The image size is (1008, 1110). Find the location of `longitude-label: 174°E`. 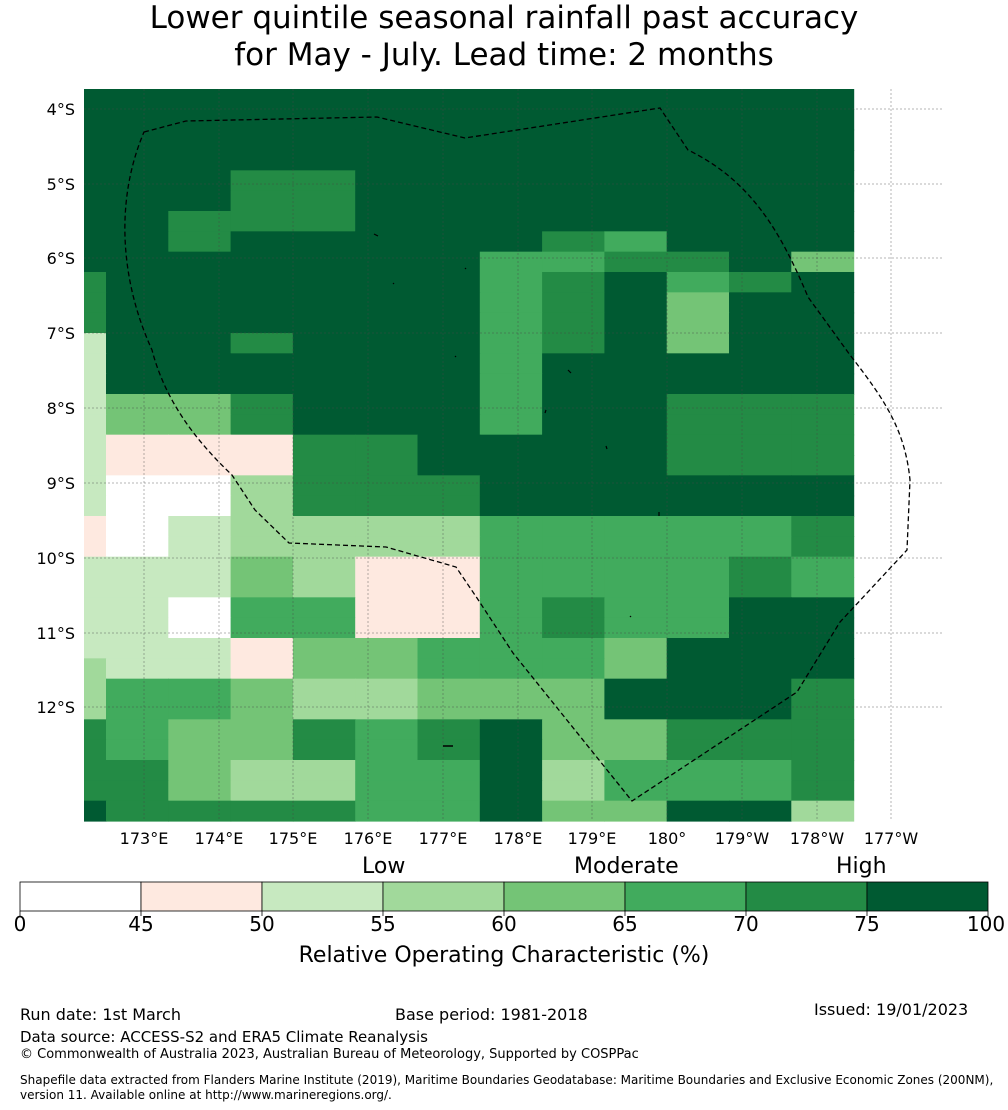

longitude-label: 174°E is located at coordinates (219, 838).